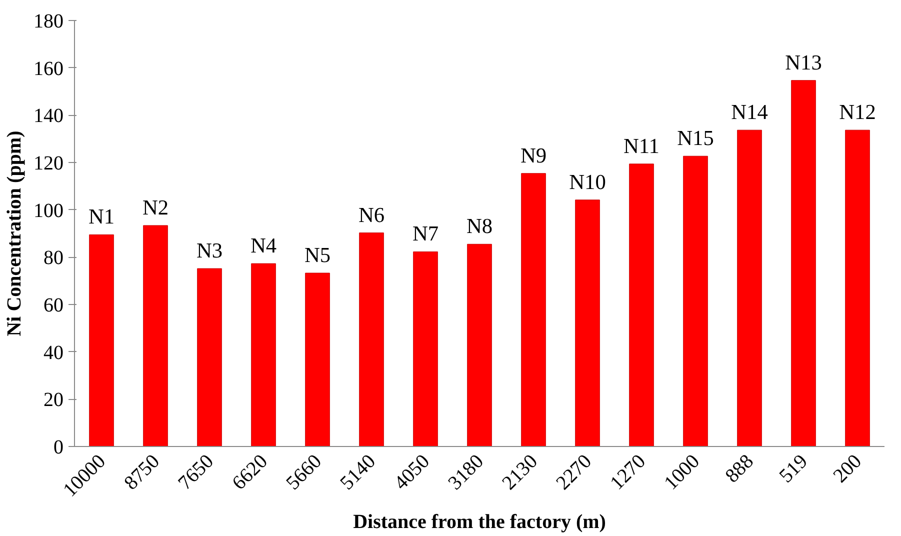 Image resolution: width=901 pixels, height=536 pixels. I want to click on y-tick-label: 60, so click(54, 305).